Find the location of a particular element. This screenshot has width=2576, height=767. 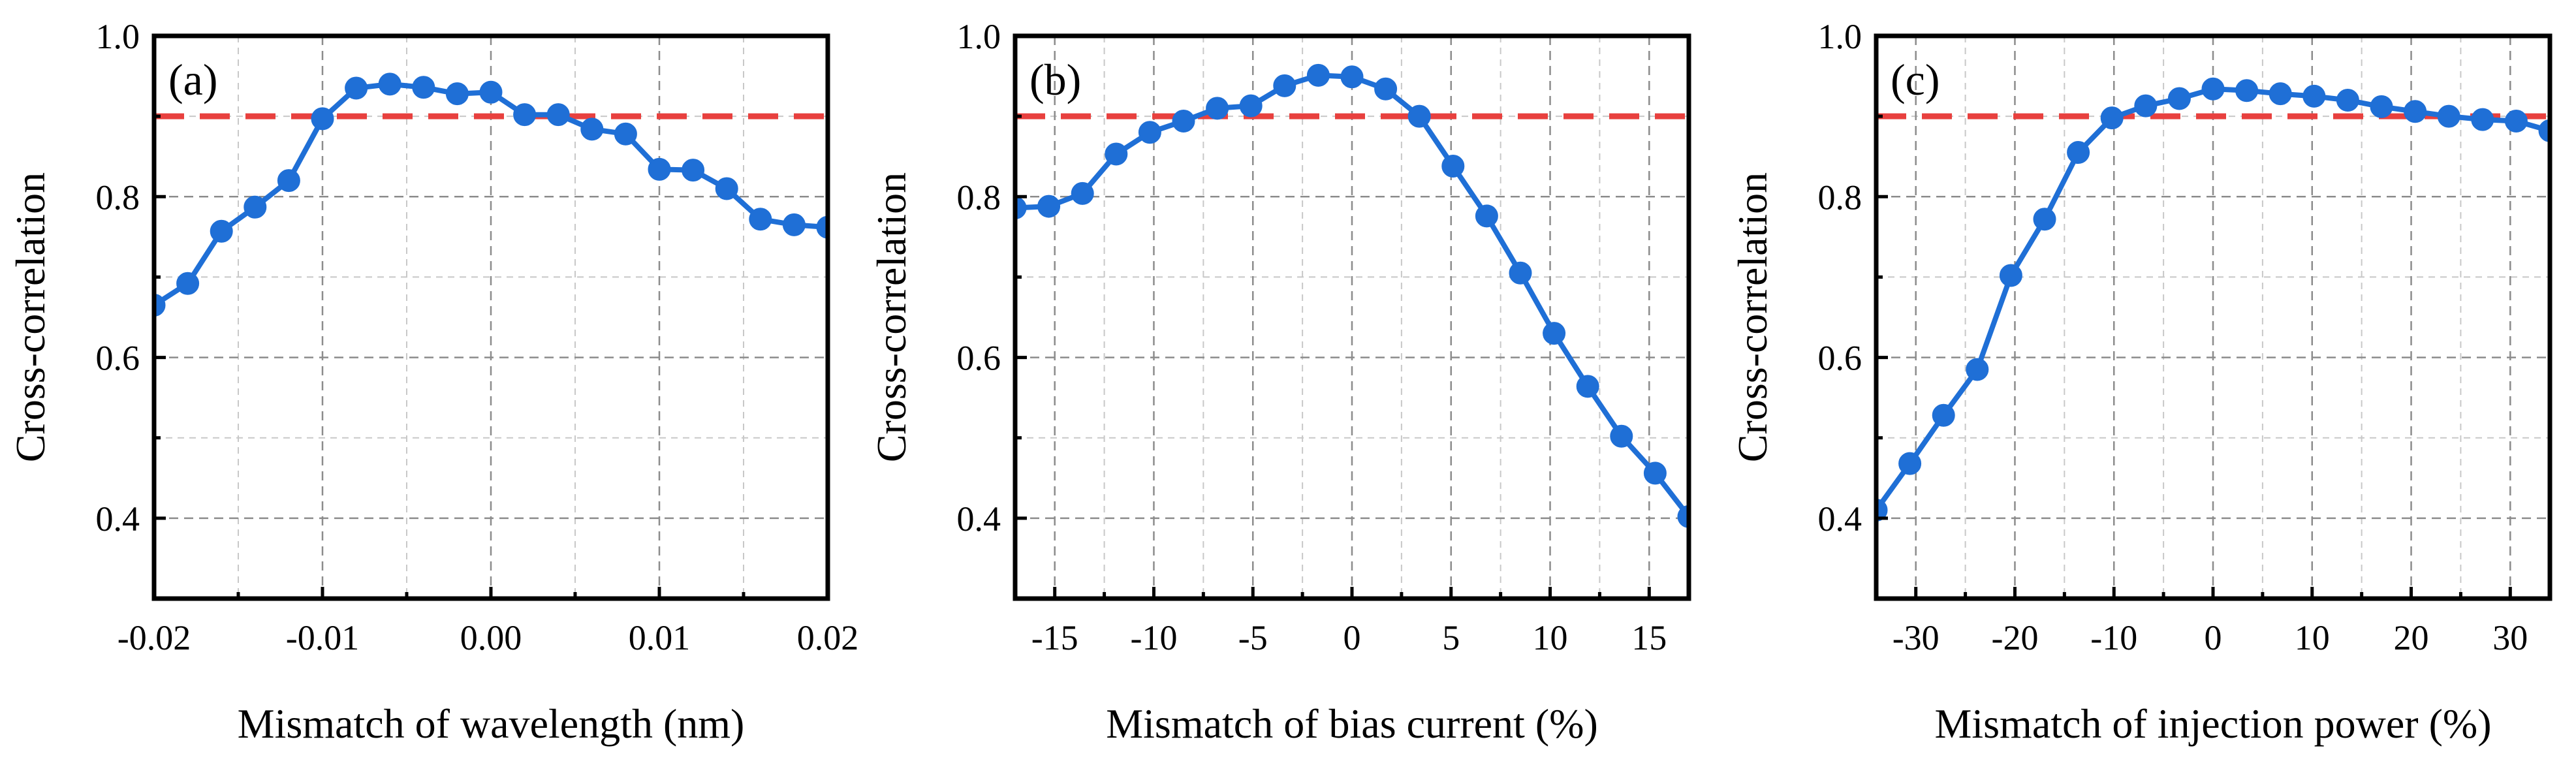

series-a is located at coordinates (491, 194).